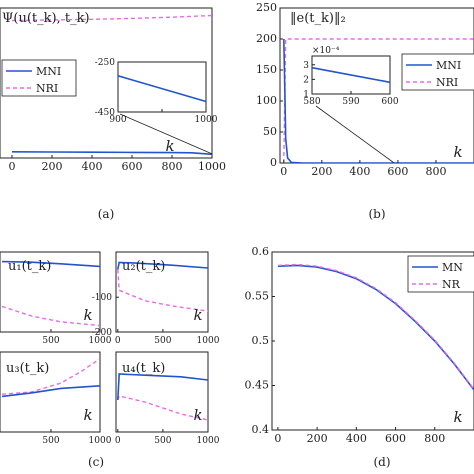 Image resolution: width=474 pixels, height=474 pixels. What do you see at coordinates (326, 51) in the screenshot?
I see `inset-scale-label: ×10⁻⁴` at bounding box center [326, 51].